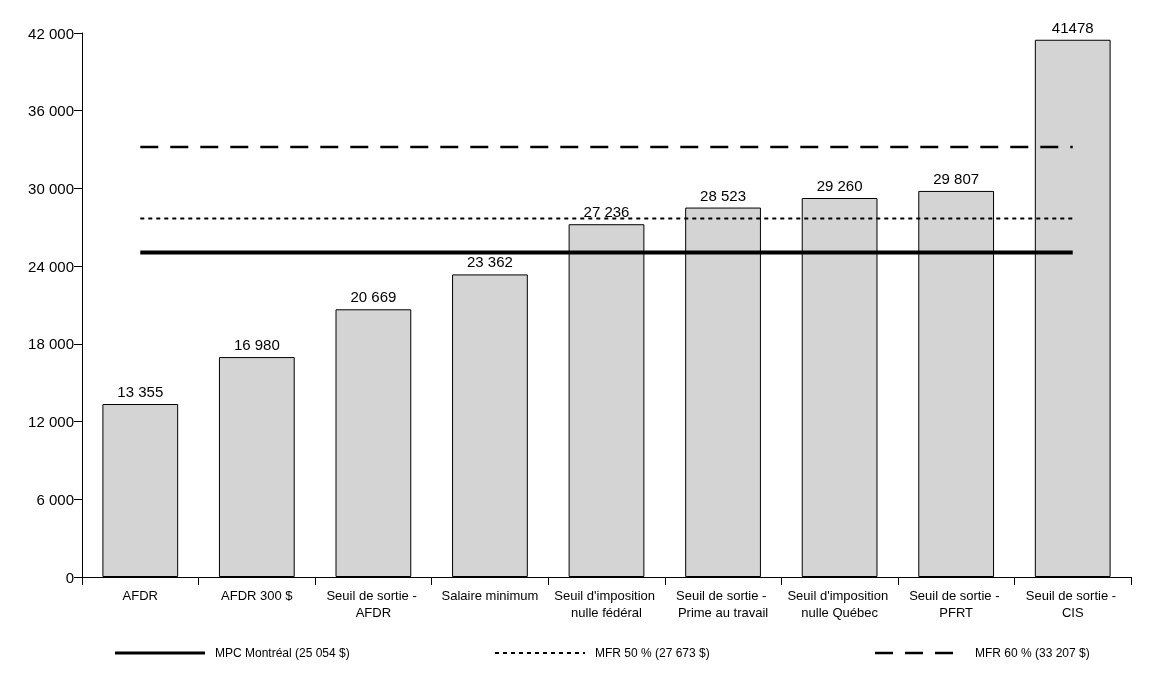 Image resolution: width=1156 pixels, height=688 pixels. What do you see at coordinates (140, 392) in the screenshot?
I see `data-label: 13 355` at bounding box center [140, 392].